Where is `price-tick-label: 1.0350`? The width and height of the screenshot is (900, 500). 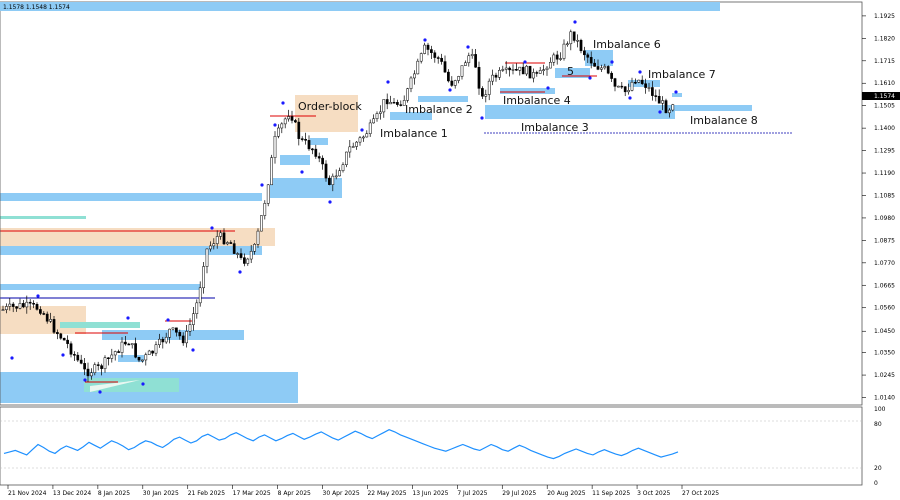 price-tick-label: 1.0350 is located at coordinates (884, 353).